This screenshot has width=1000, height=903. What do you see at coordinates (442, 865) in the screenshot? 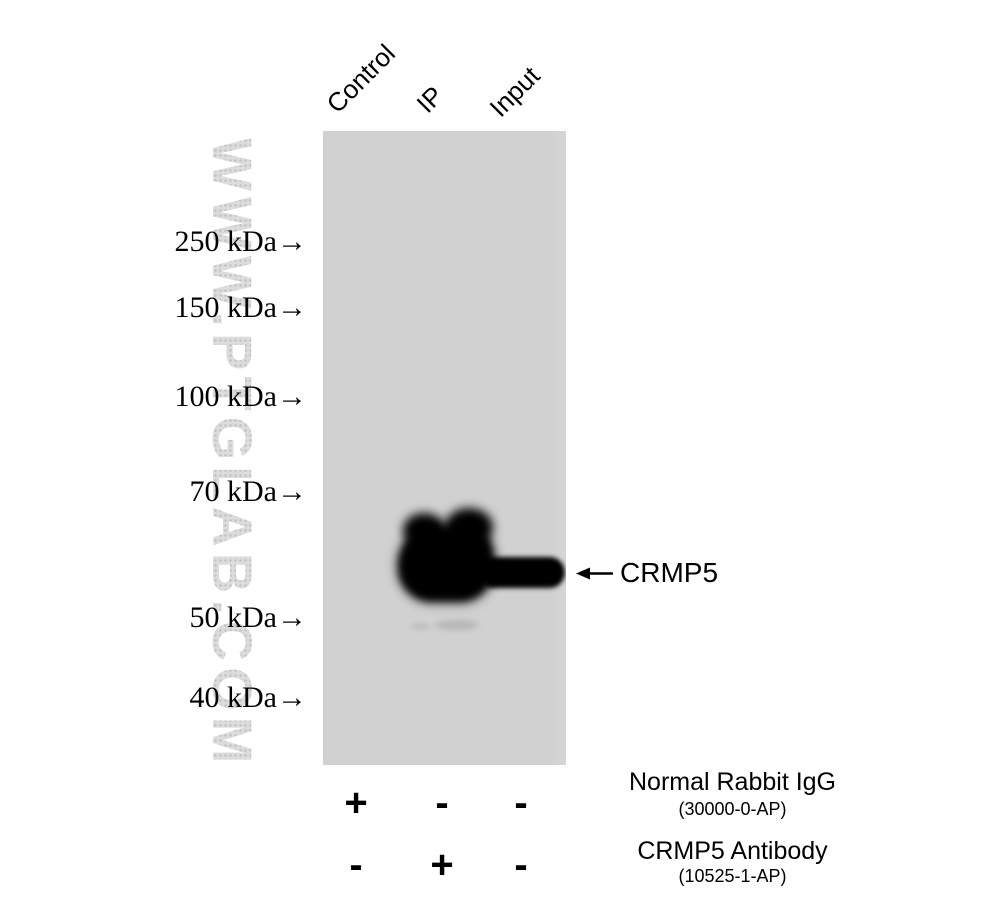
I see `sign-ab-ip: +` at bounding box center [442, 865].